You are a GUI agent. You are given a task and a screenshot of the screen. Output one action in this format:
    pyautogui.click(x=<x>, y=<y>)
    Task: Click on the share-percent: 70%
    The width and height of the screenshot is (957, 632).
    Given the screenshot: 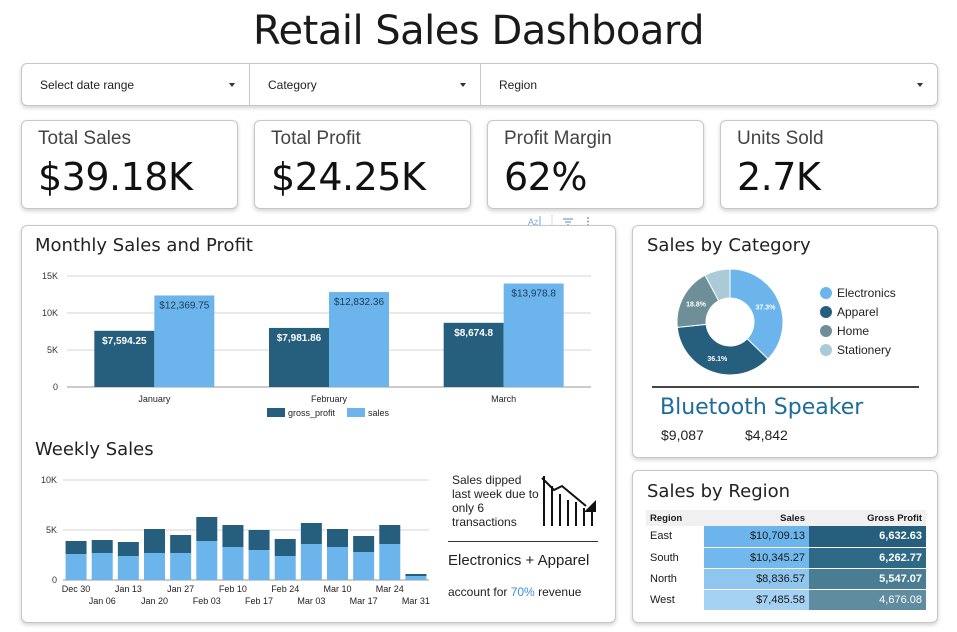 What is the action you would take?
    pyautogui.click(x=522, y=592)
    